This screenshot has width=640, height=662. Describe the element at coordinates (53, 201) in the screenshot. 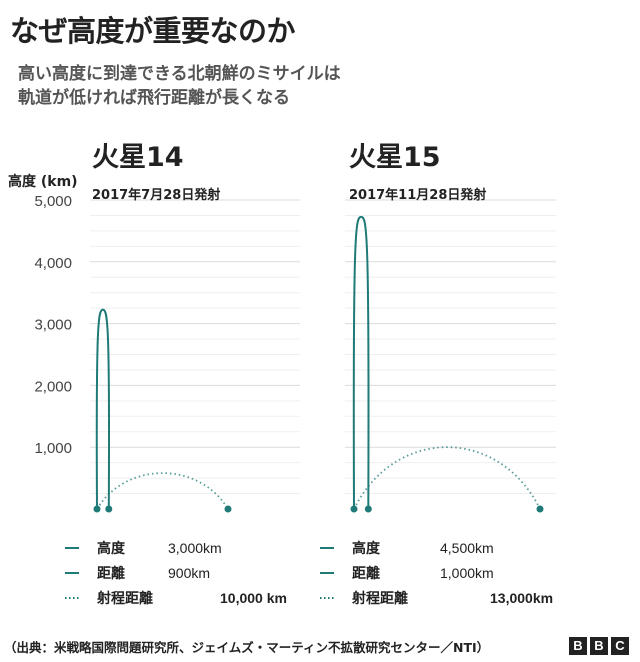

I see `y-tick-label: 5,000` at that location.